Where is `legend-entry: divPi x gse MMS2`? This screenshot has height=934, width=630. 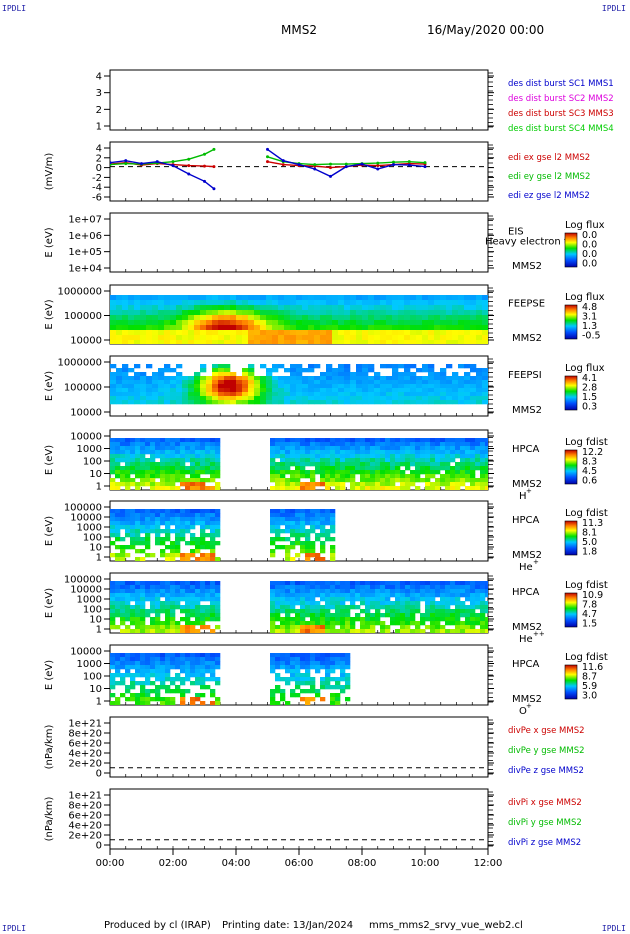 legend-entry: divPi x gse MMS2 is located at coordinates (545, 803).